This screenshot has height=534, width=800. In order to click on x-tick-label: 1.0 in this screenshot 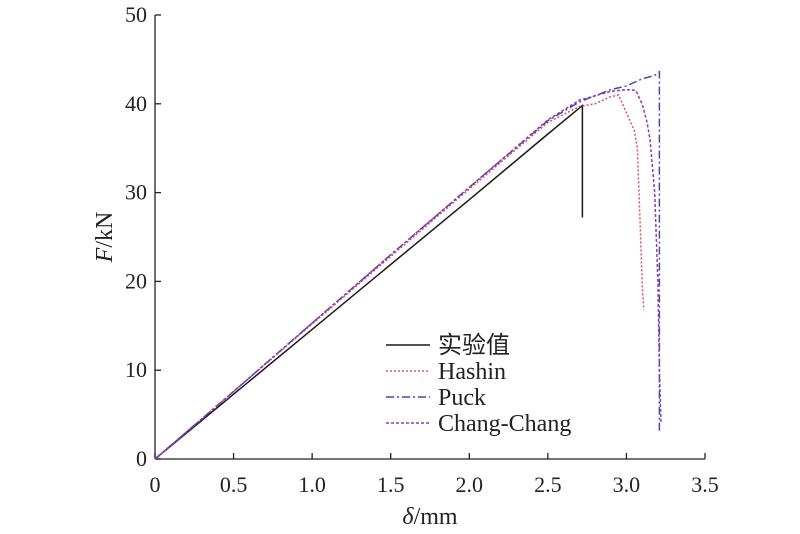, I will do `click(312, 484)`.